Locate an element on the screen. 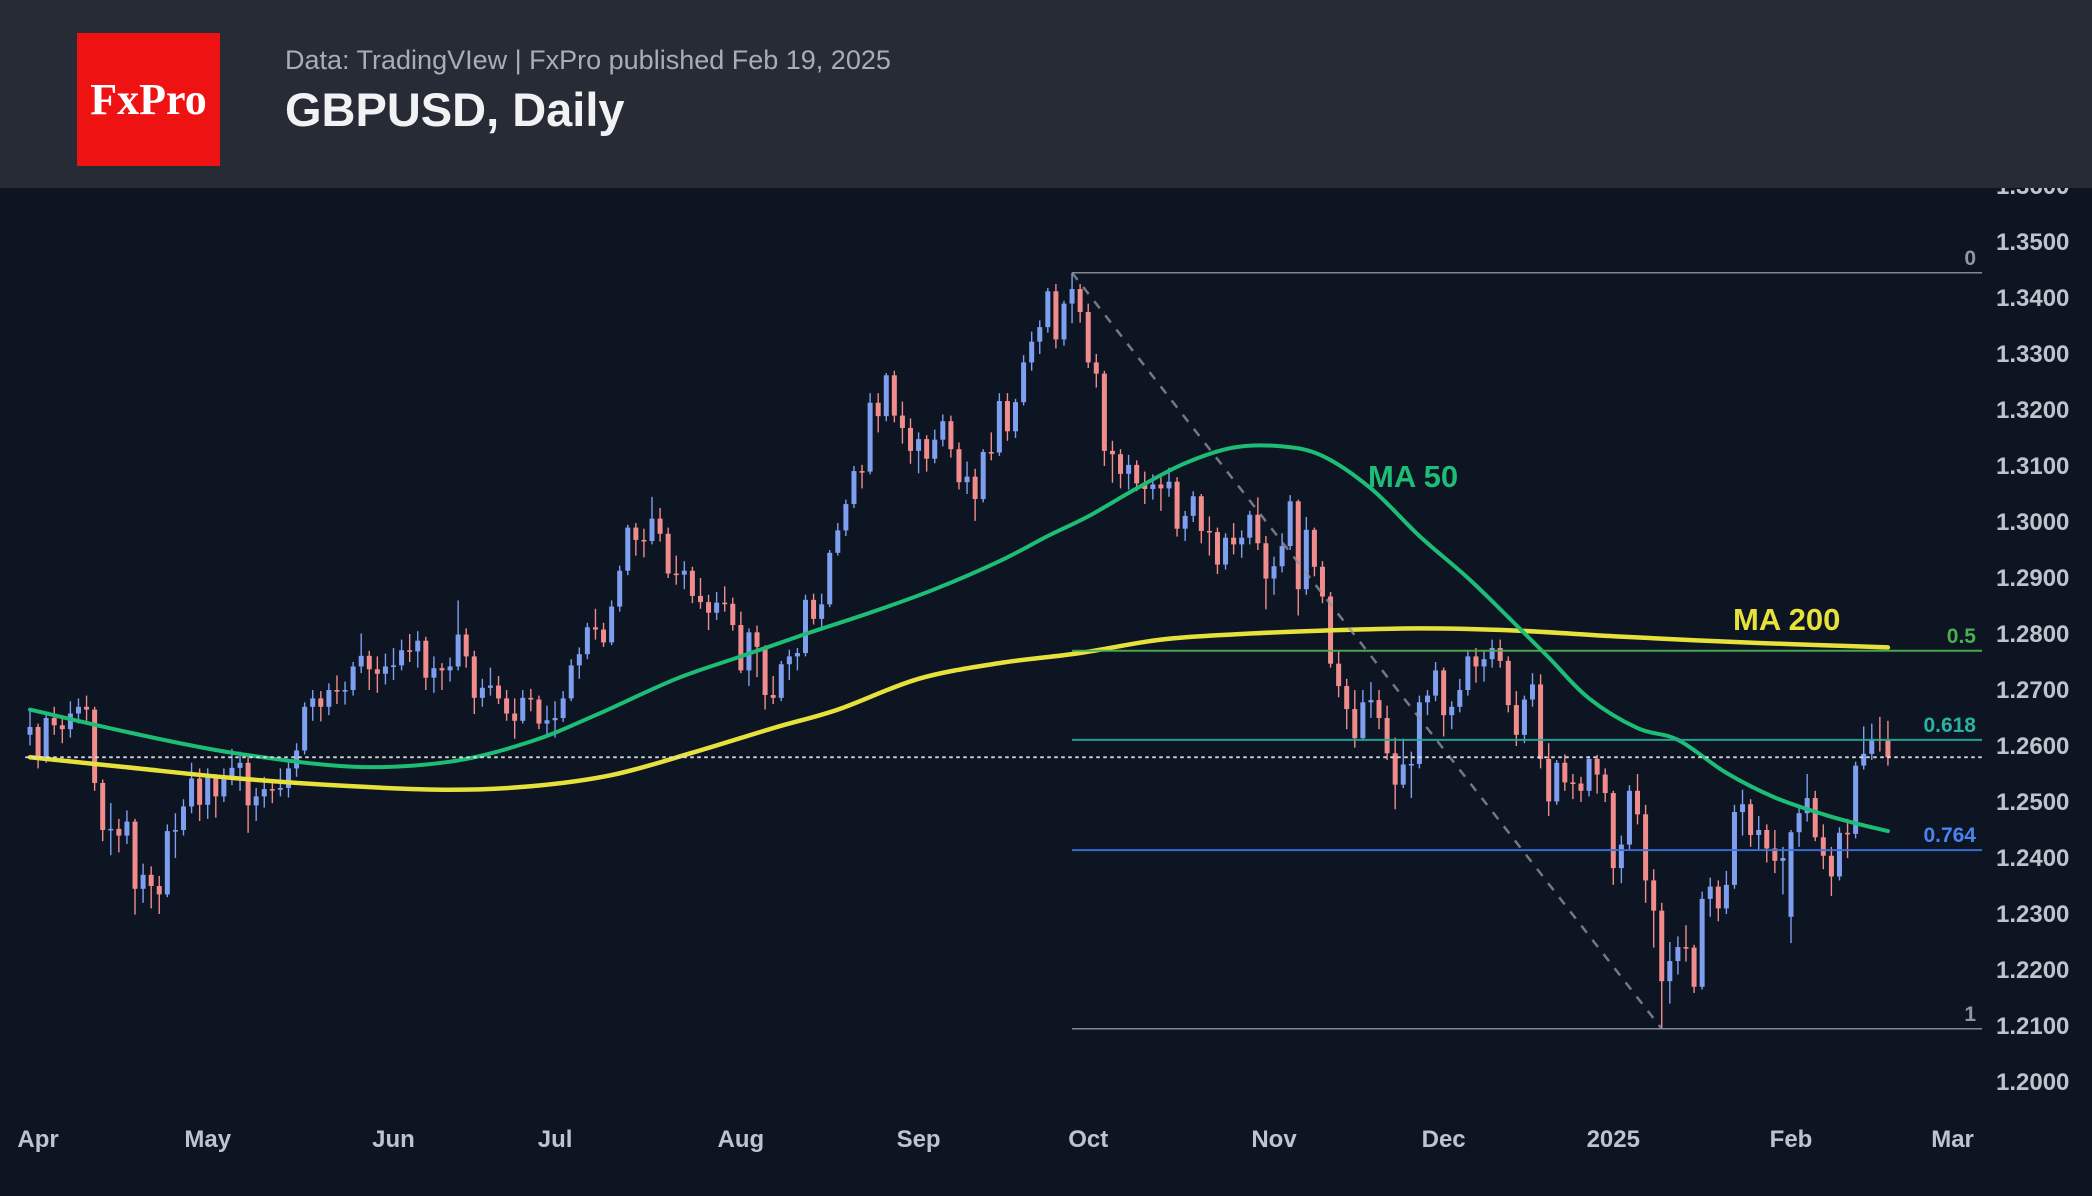 The height and width of the screenshot is (1196, 2092). fib-label-0.5: 0.5 is located at coordinates (1962, 636).